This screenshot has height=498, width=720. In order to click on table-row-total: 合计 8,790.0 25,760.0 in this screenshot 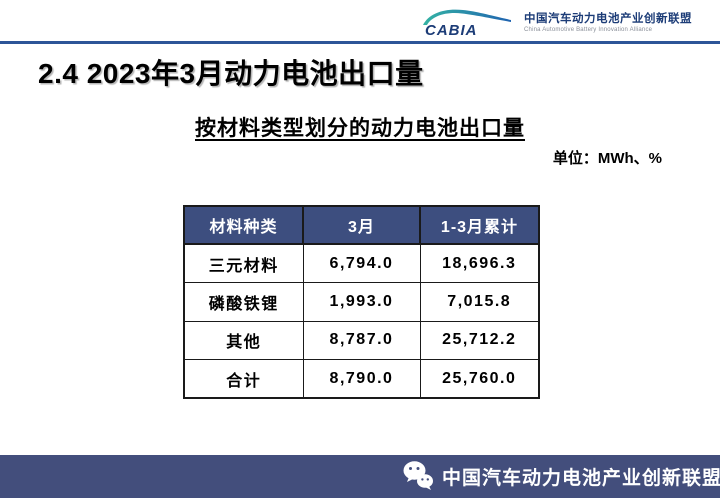, I will do `click(361, 379)`.